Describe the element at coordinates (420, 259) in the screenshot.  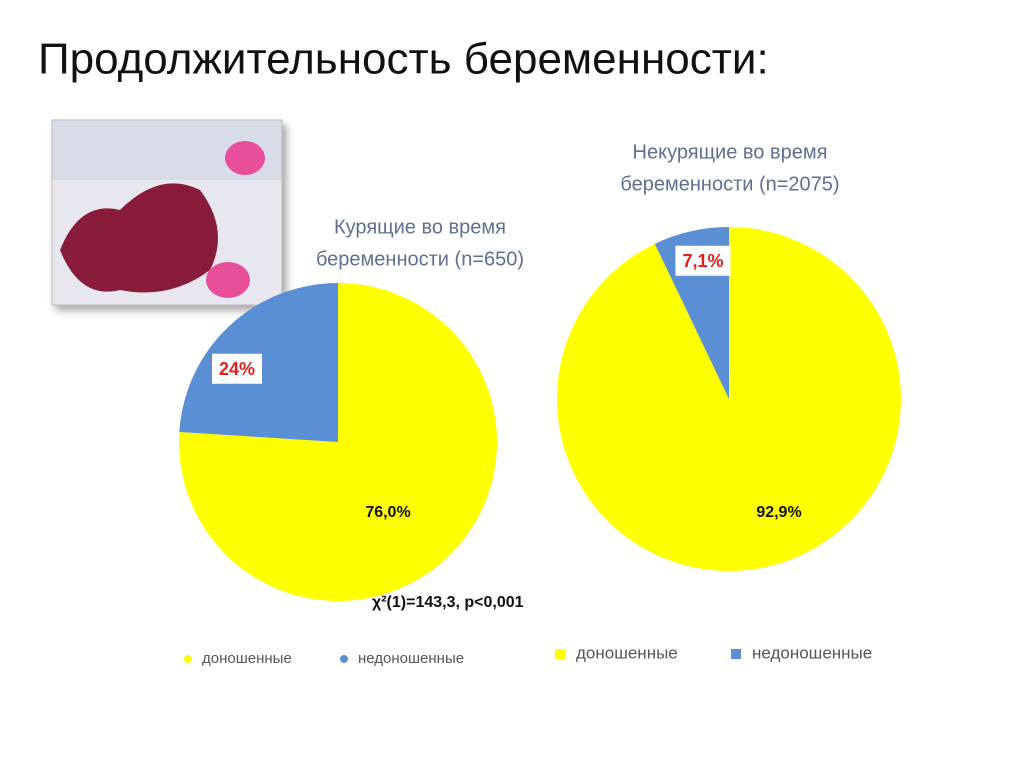
I see `chart-title: беременности (n=650)` at that location.